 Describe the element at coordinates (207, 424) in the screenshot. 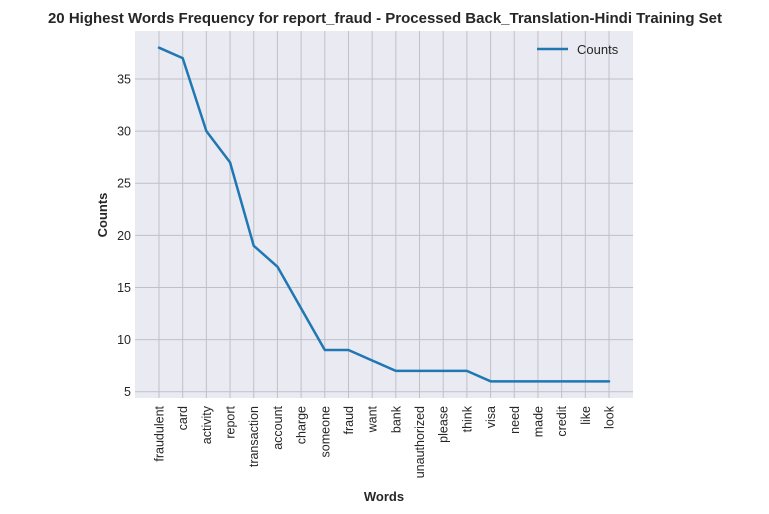

I see `x-tick-label: activity` at that location.